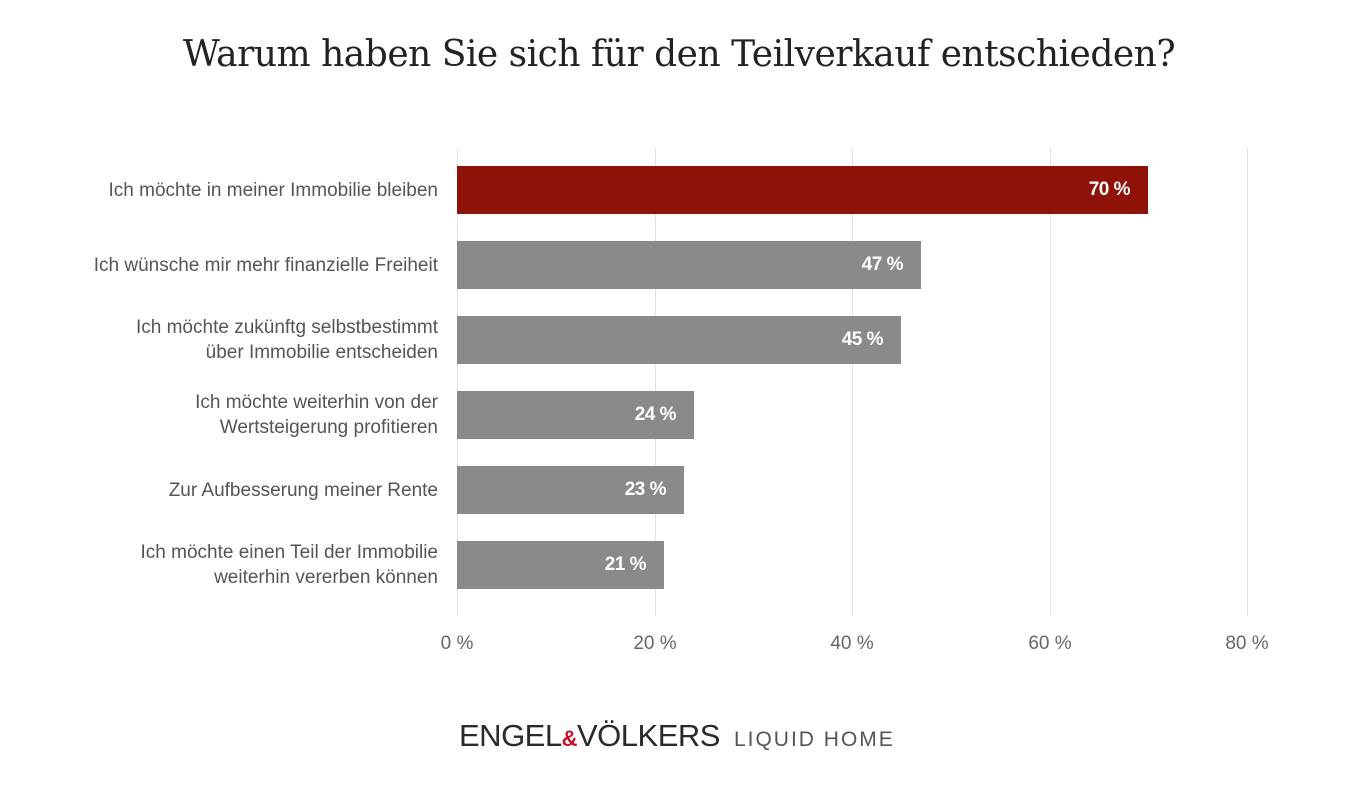 The height and width of the screenshot is (794, 1358). Describe the element at coordinates (273, 190) in the screenshot. I see `category-label: Ich möchte in meiner Immobilie bleiben` at that location.